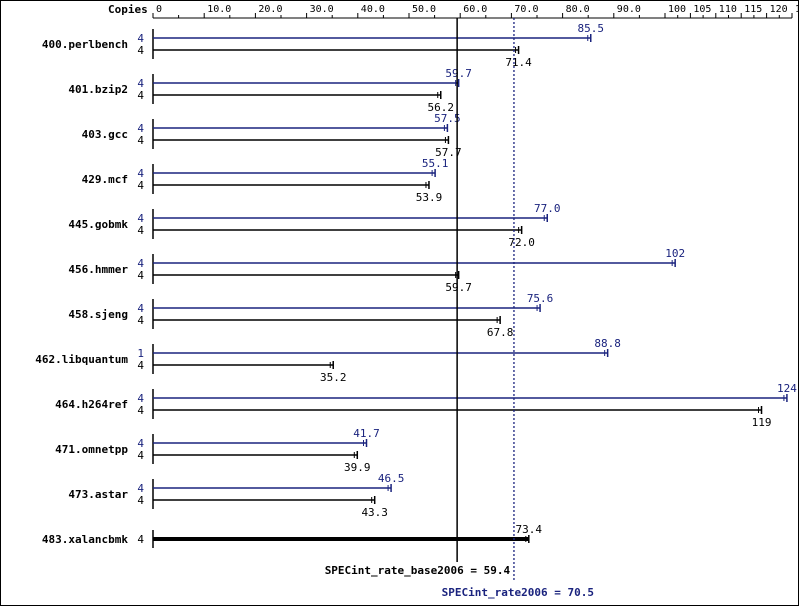 The height and width of the screenshot is (606, 799). I want to click on benchmark-name: 445.gobmk, so click(98, 224).